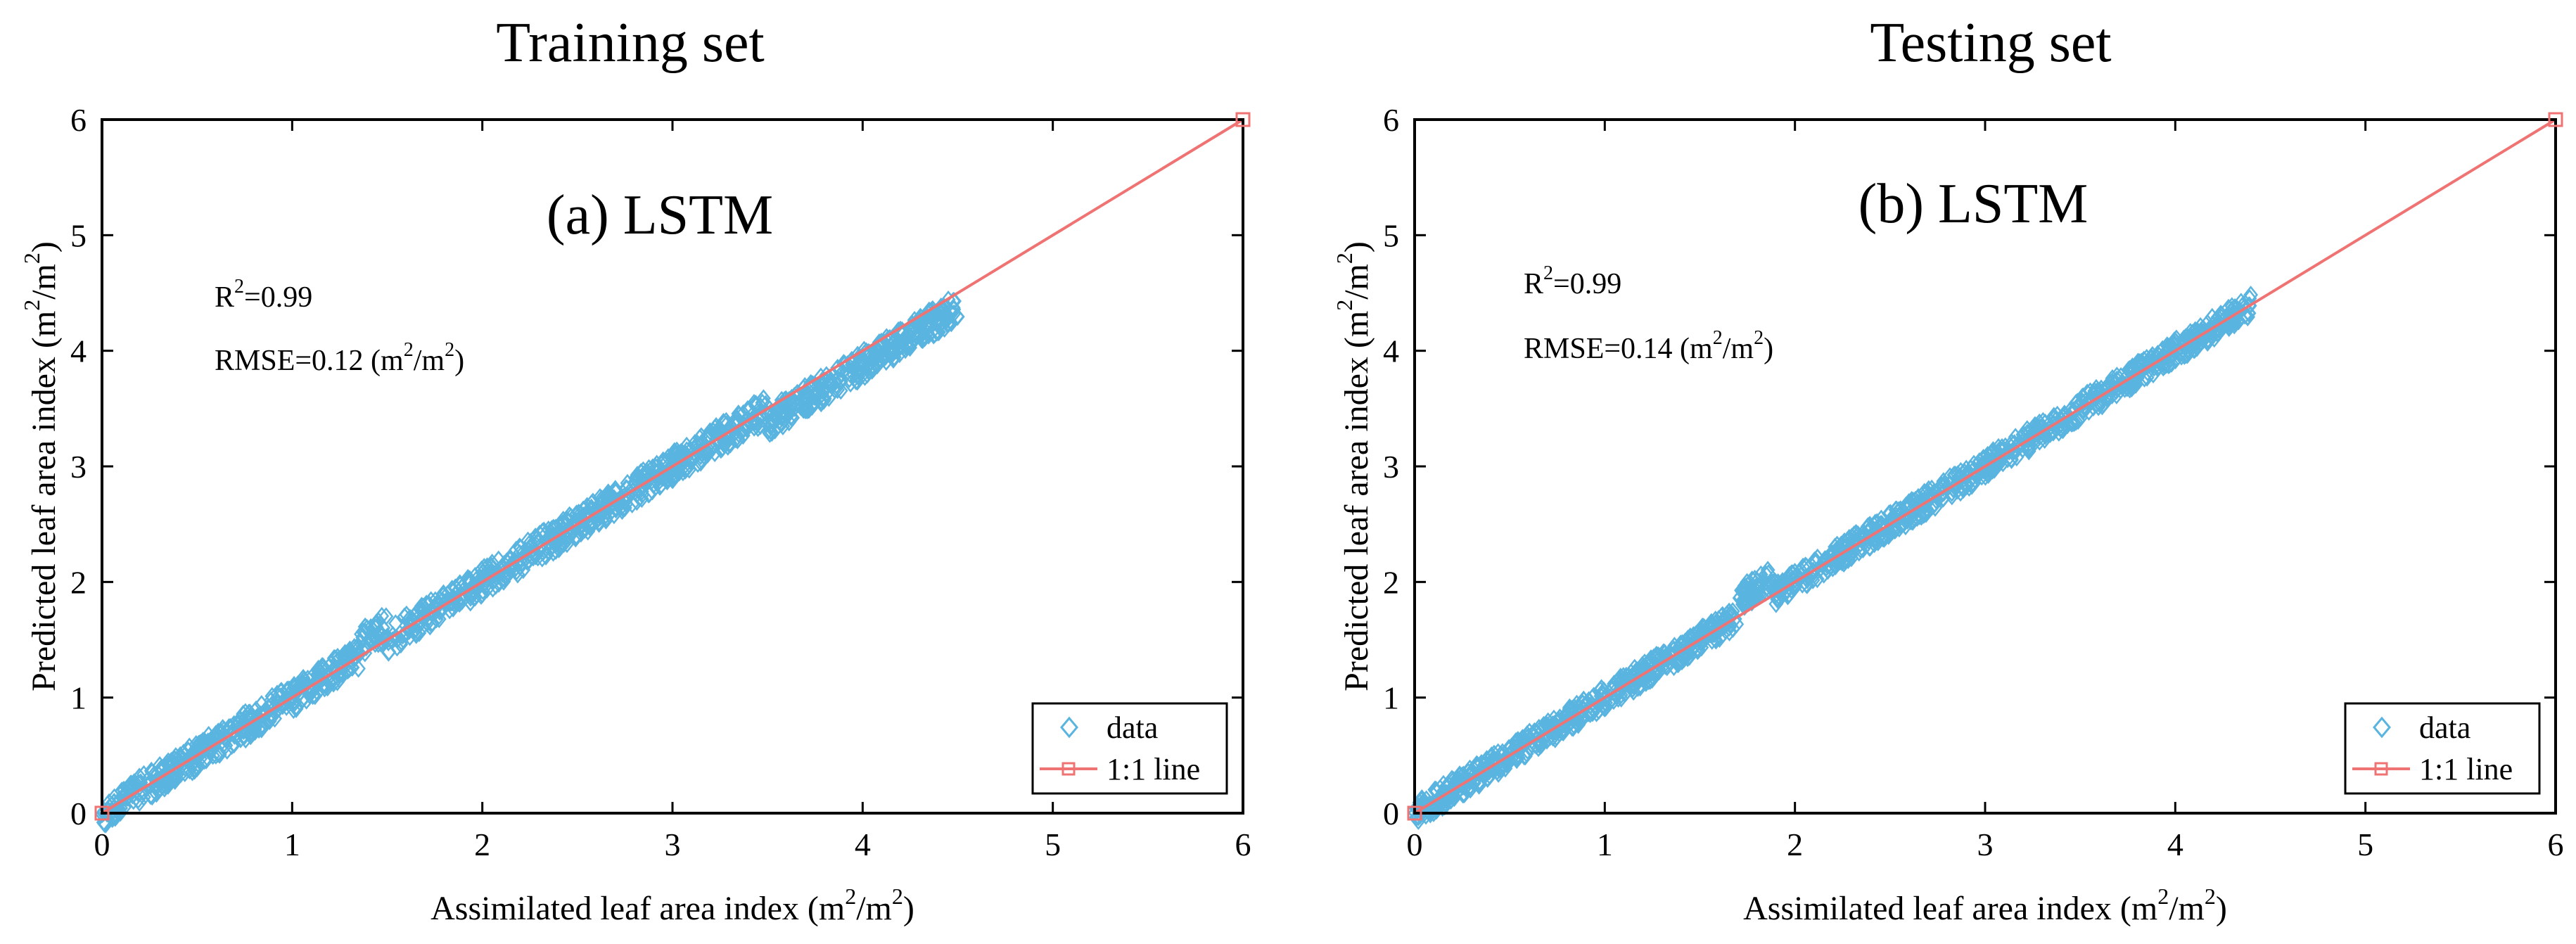 The width and height of the screenshot is (2576, 944). Describe the element at coordinates (1068, 769) in the screenshot. I see `legend-line-marker-icon` at that location.